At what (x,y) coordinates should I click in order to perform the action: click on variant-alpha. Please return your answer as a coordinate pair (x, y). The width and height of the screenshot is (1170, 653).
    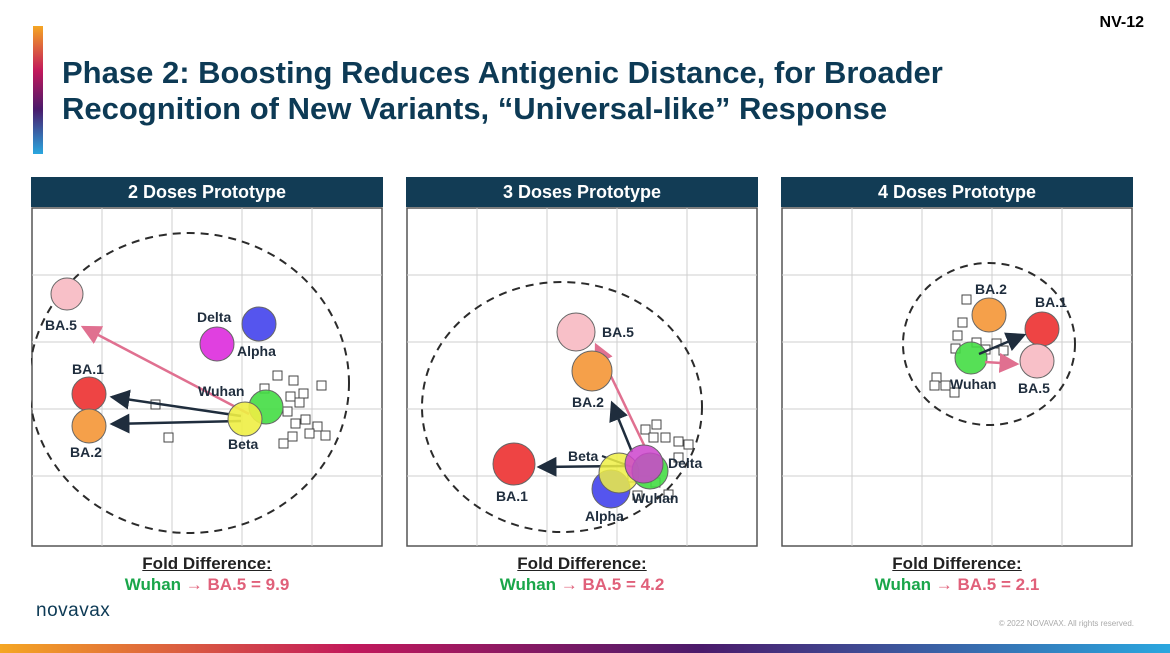
    Looking at the image, I should click on (259, 324).